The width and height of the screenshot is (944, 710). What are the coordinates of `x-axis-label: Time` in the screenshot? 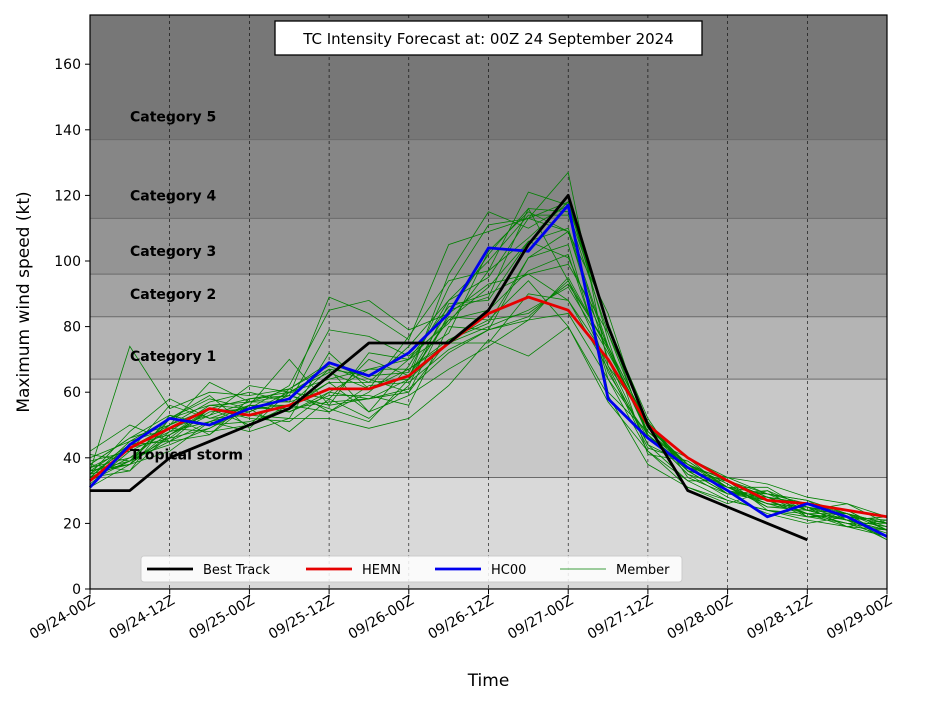 It's located at (488, 681).